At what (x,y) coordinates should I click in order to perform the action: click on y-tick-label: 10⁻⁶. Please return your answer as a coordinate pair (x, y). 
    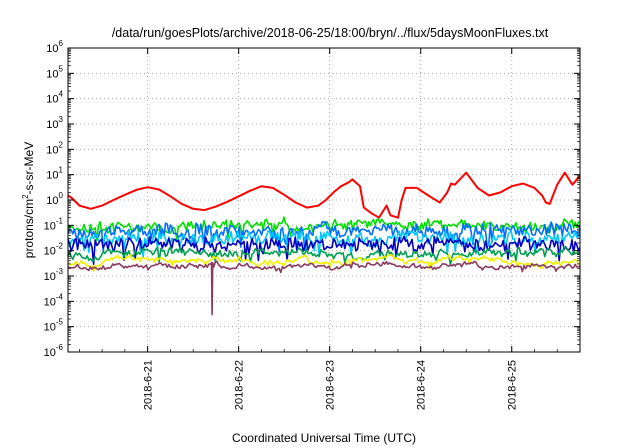
    Looking at the image, I should click on (54, 351).